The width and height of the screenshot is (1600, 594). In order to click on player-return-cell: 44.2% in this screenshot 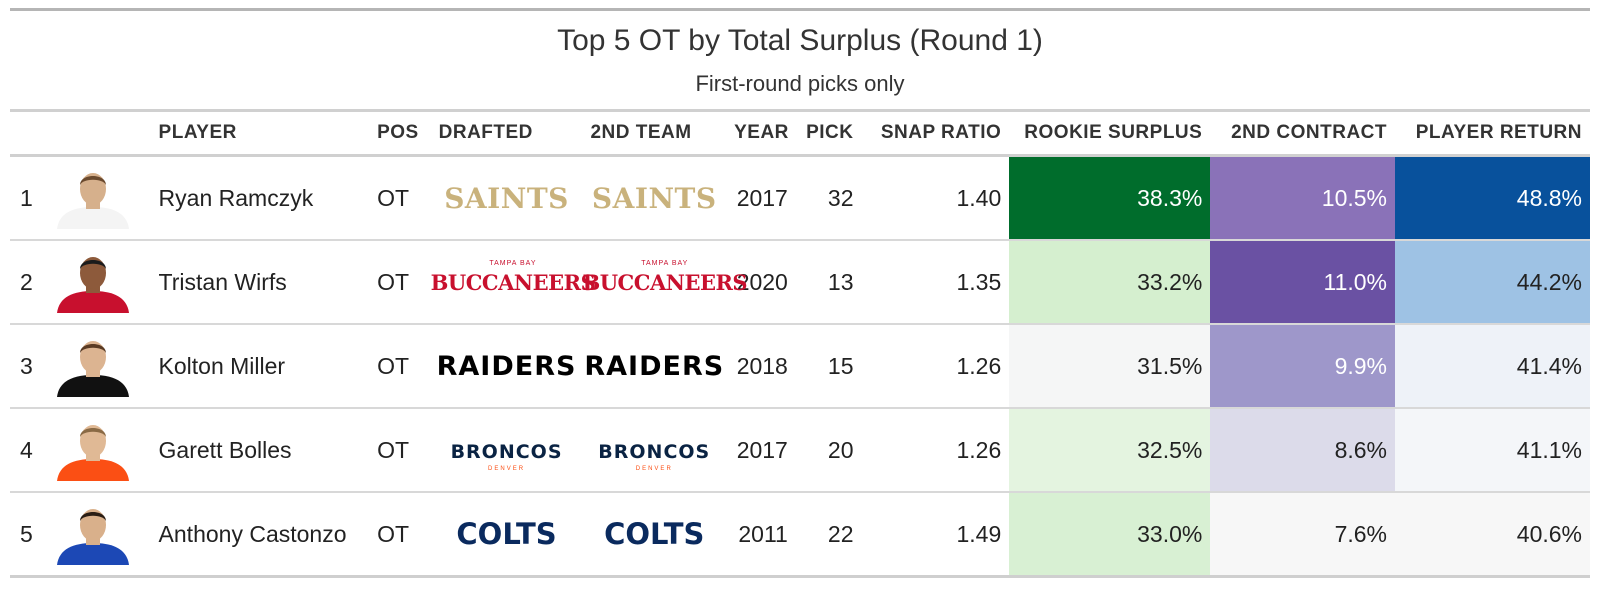, I will do `click(1492, 282)`.